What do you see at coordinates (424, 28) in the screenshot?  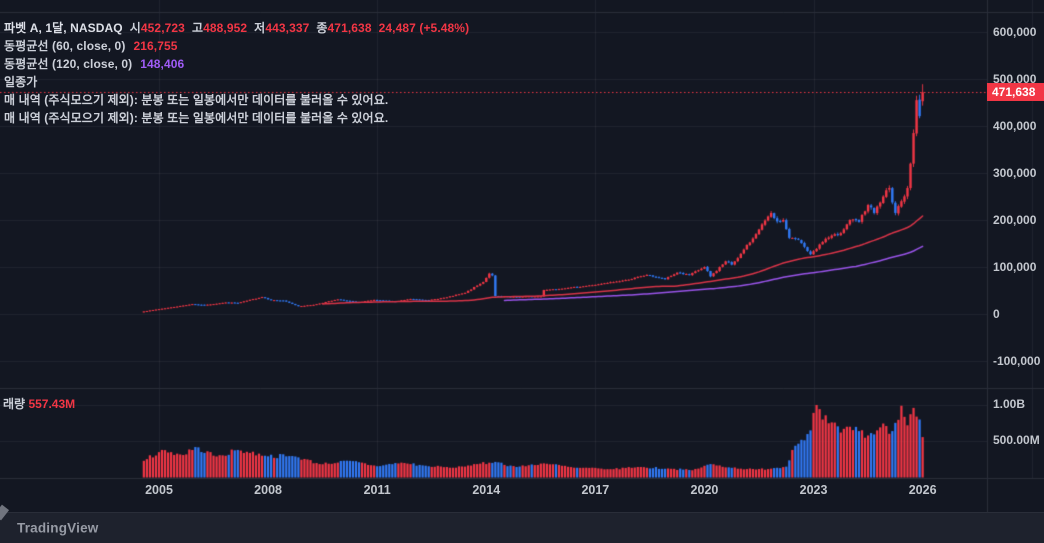 I see `change-value: 24,487 (+5.48%)` at bounding box center [424, 28].